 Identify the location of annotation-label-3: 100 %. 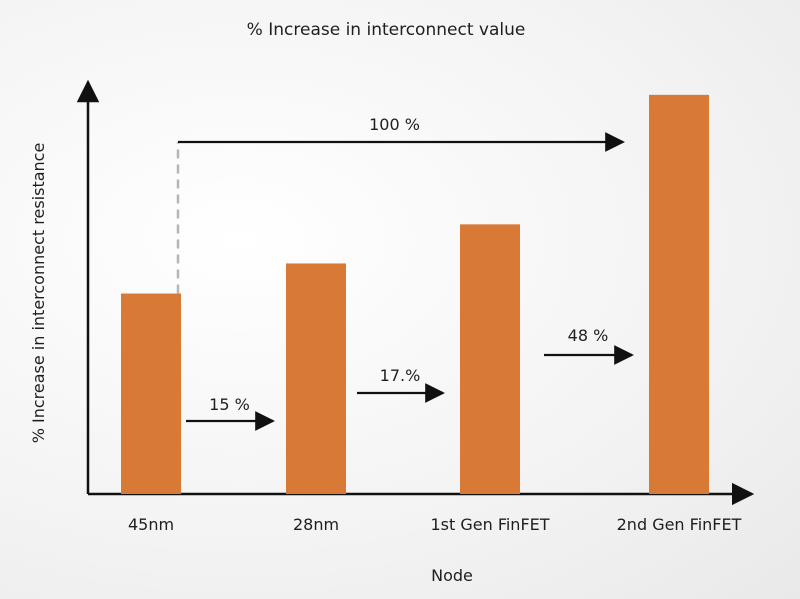
(394, 124).